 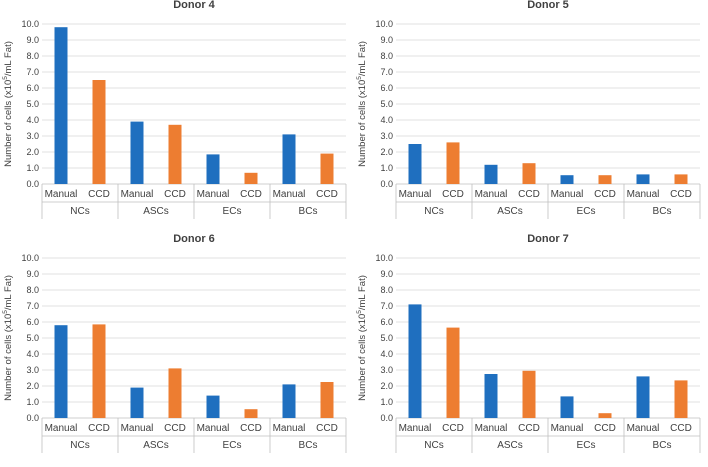 What do you see at coordinates (548, 239) in the screenshot?
I see `chart-title: Donor 7` at bounding box center [548, 239].